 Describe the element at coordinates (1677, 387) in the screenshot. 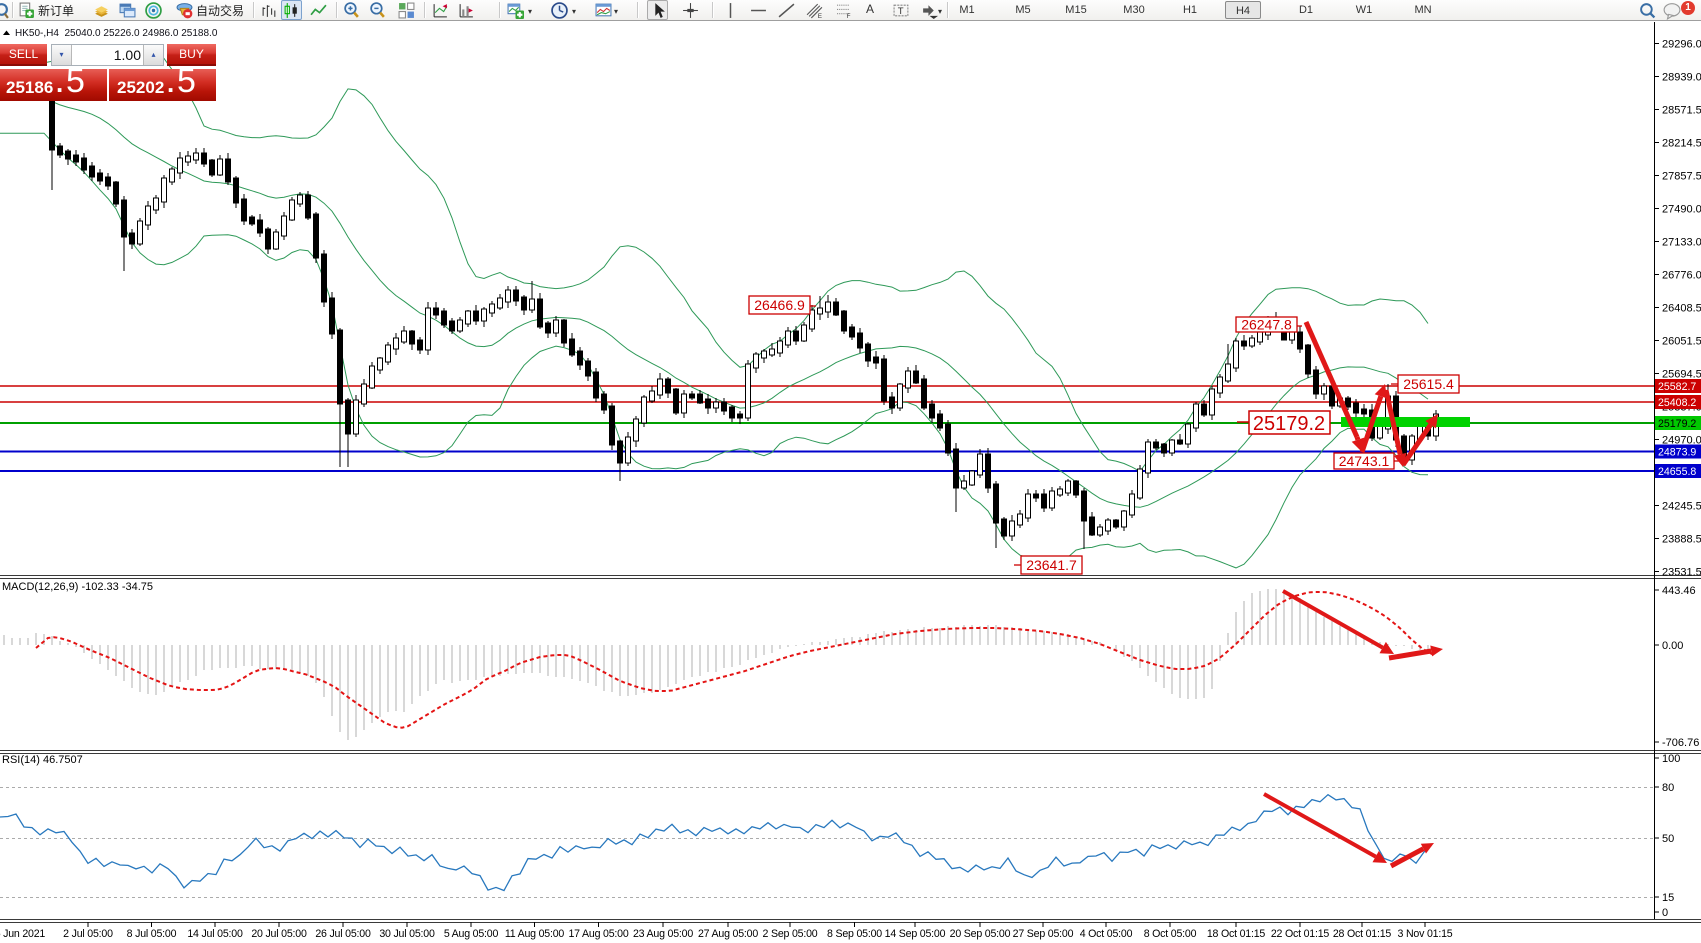

I see `svg-text: 25582.7` at that location.